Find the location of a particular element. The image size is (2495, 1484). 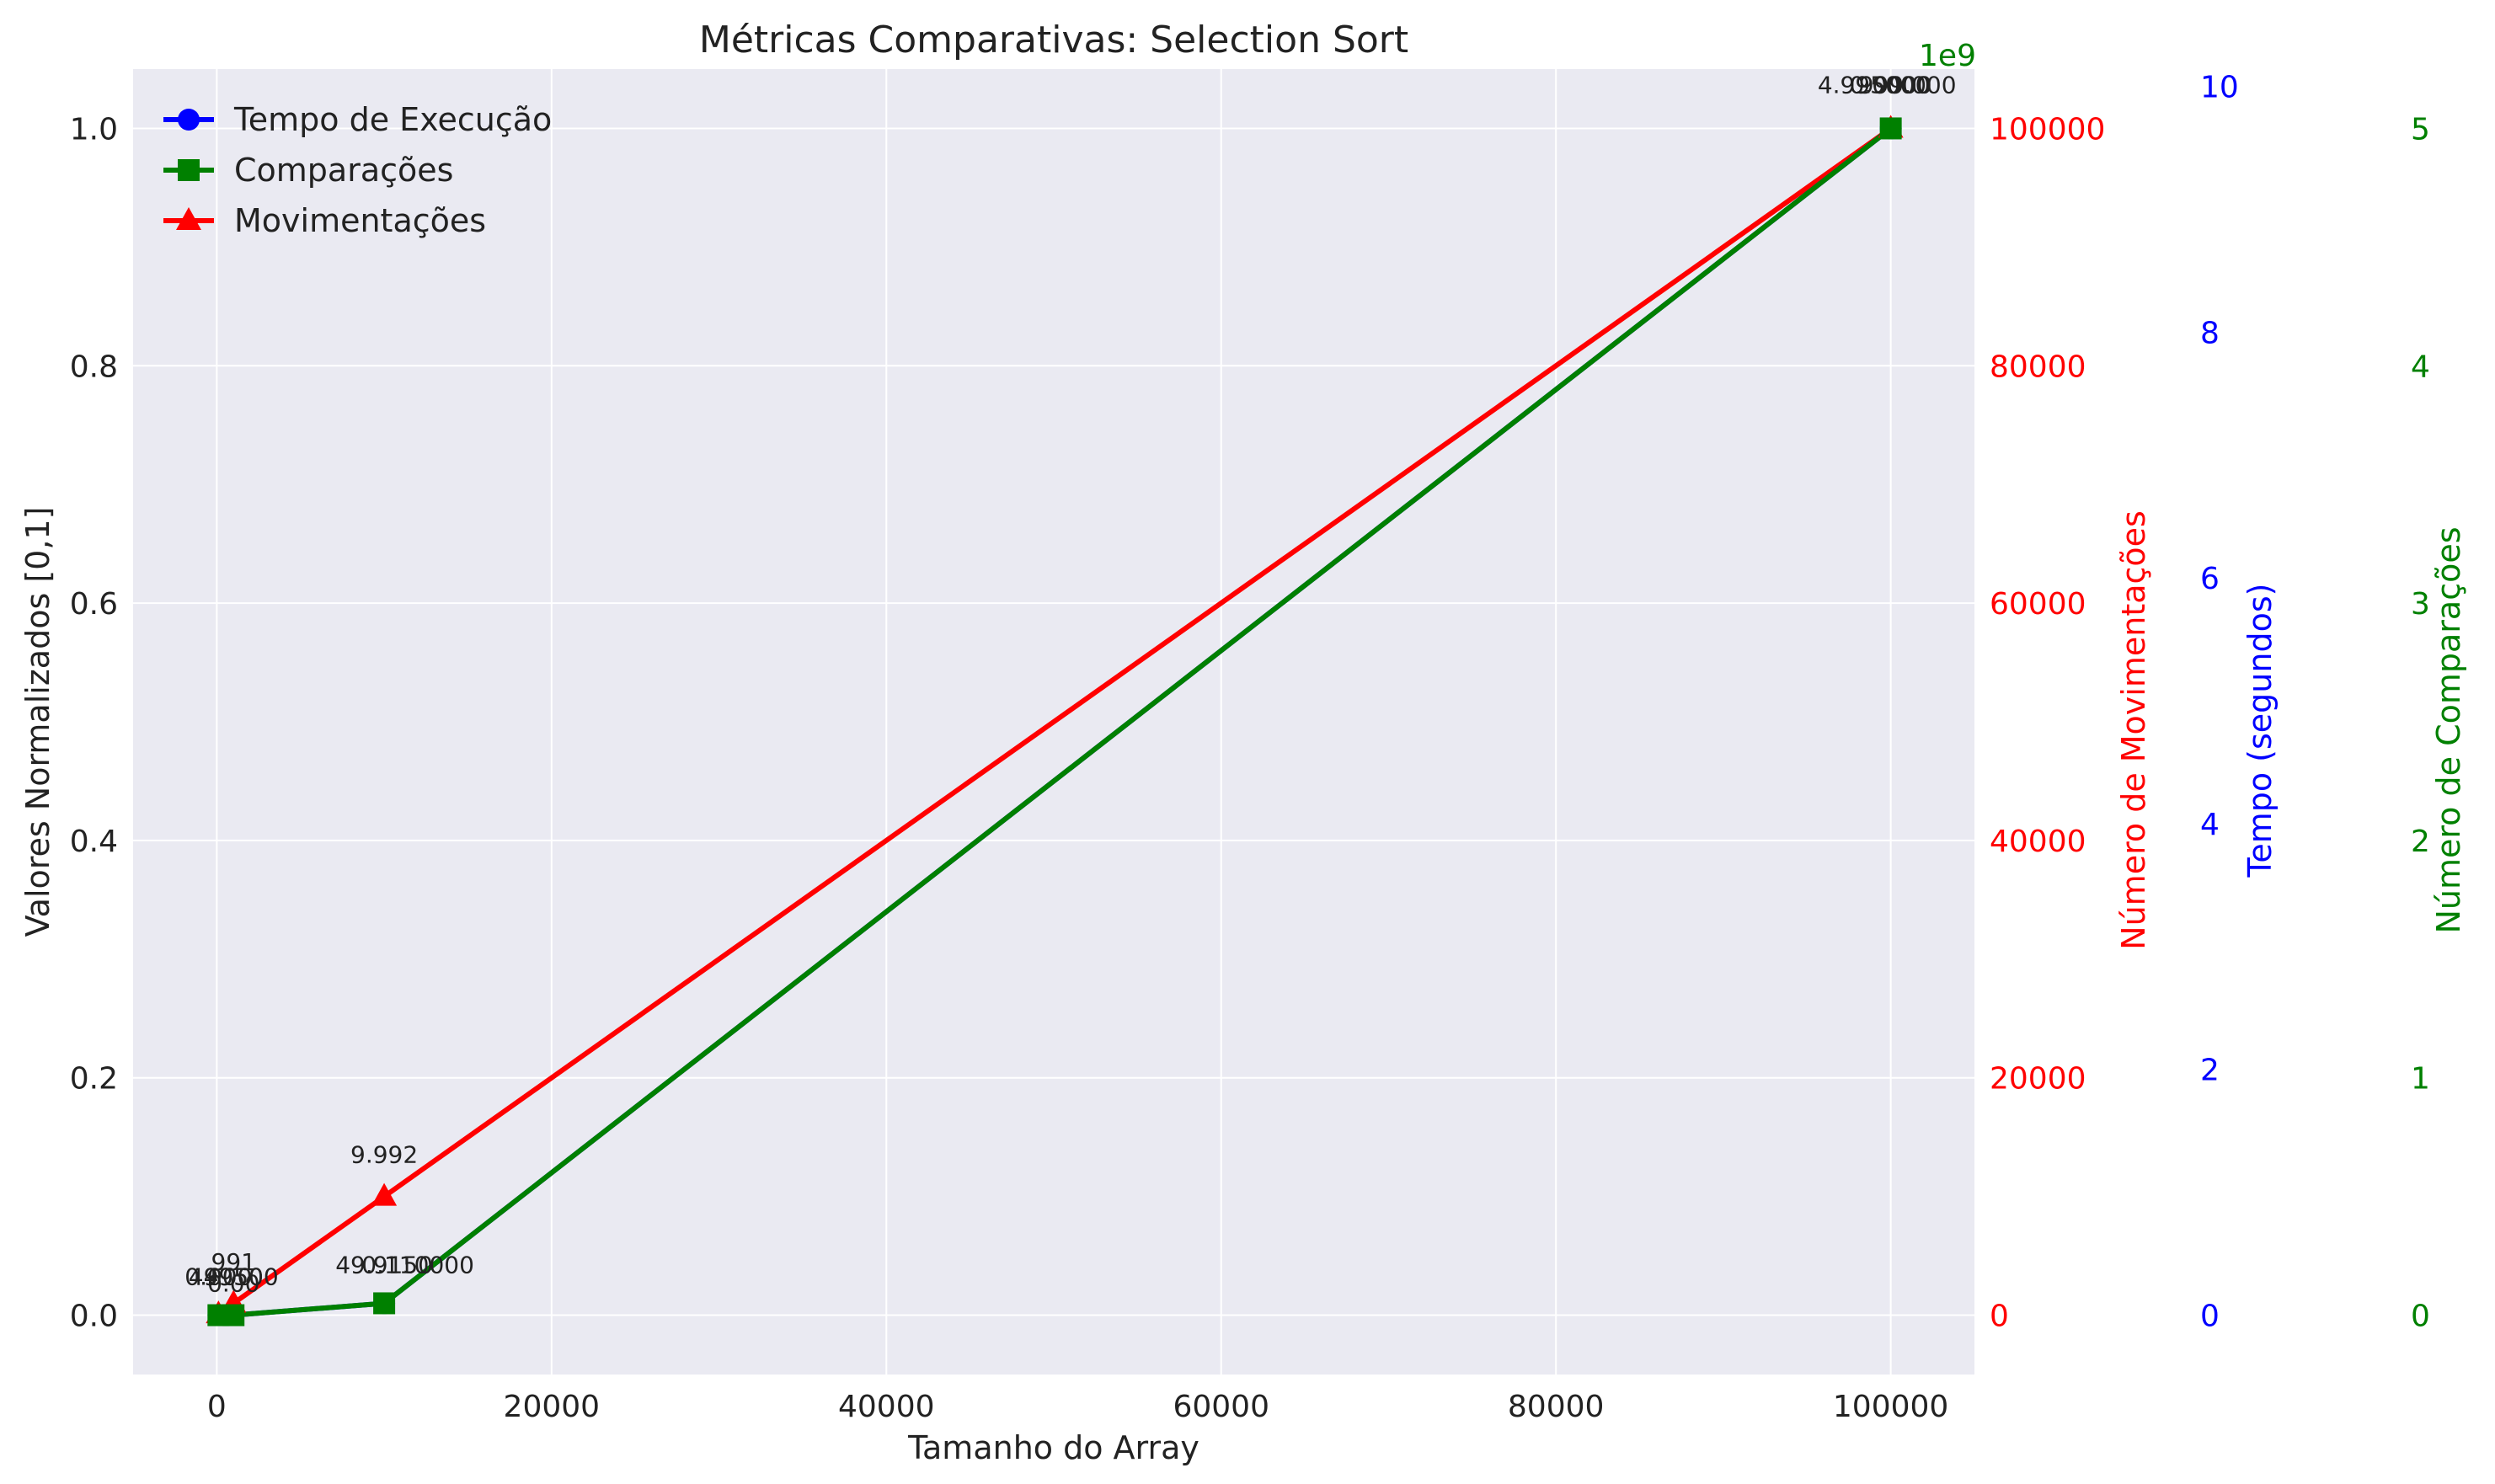

data-label: 0.110000 is located at coordinates (417, 1265).